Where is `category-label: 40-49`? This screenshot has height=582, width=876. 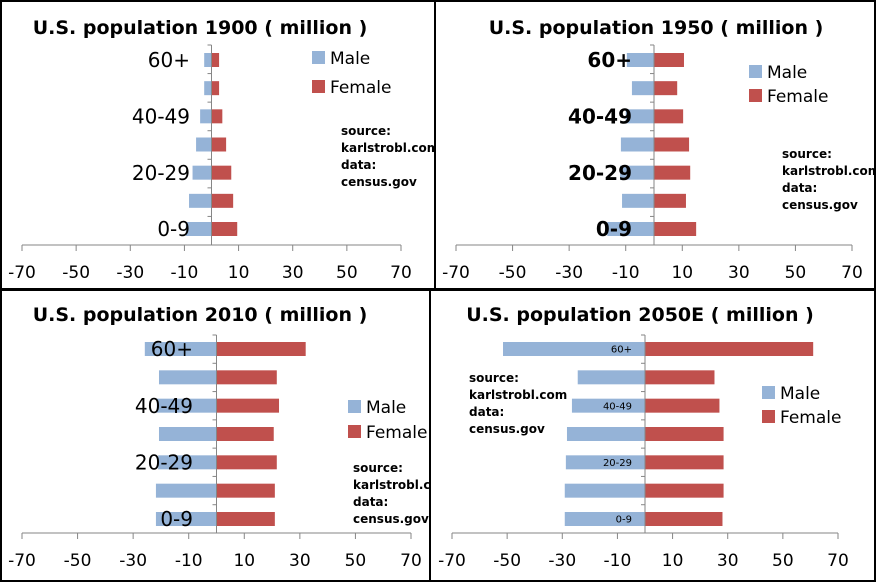
category-label: 40-49 is located at coordinates (617, 406).